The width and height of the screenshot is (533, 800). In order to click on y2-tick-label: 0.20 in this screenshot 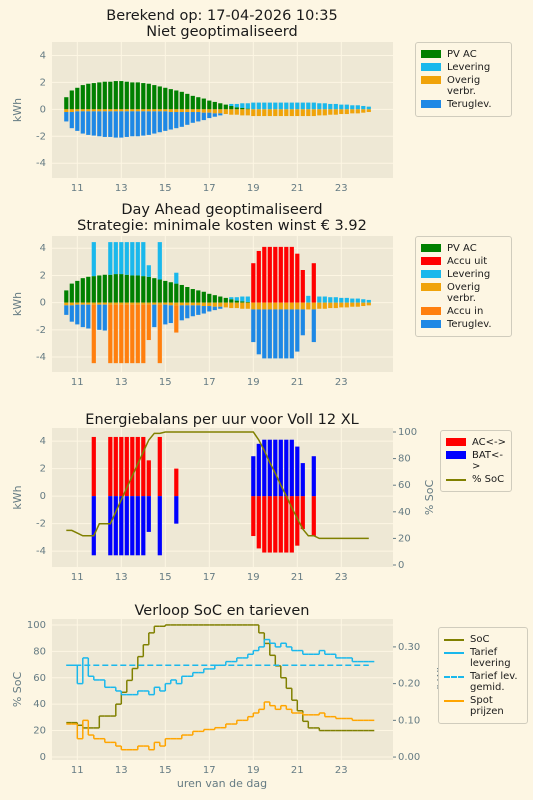, I will do `click(409, 684)`.